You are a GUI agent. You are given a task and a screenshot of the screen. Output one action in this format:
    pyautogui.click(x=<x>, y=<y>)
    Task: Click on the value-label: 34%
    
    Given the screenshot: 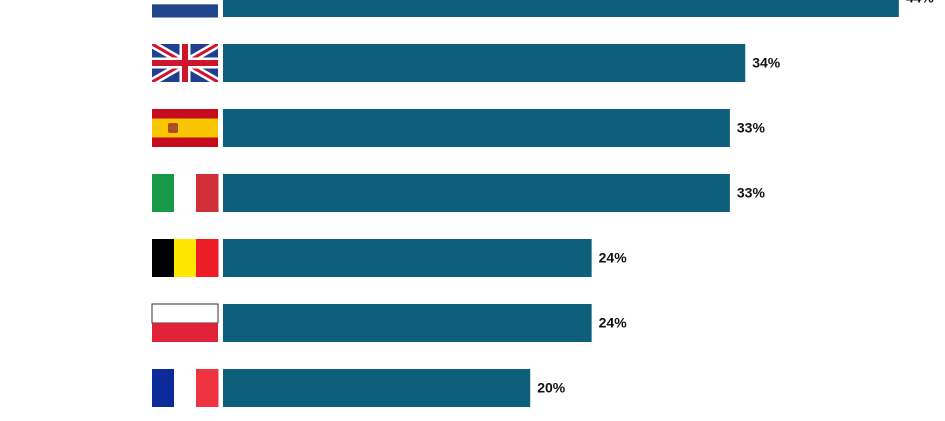 What is the action you would take?
    pyautogui.click(x=766, y=63)
    